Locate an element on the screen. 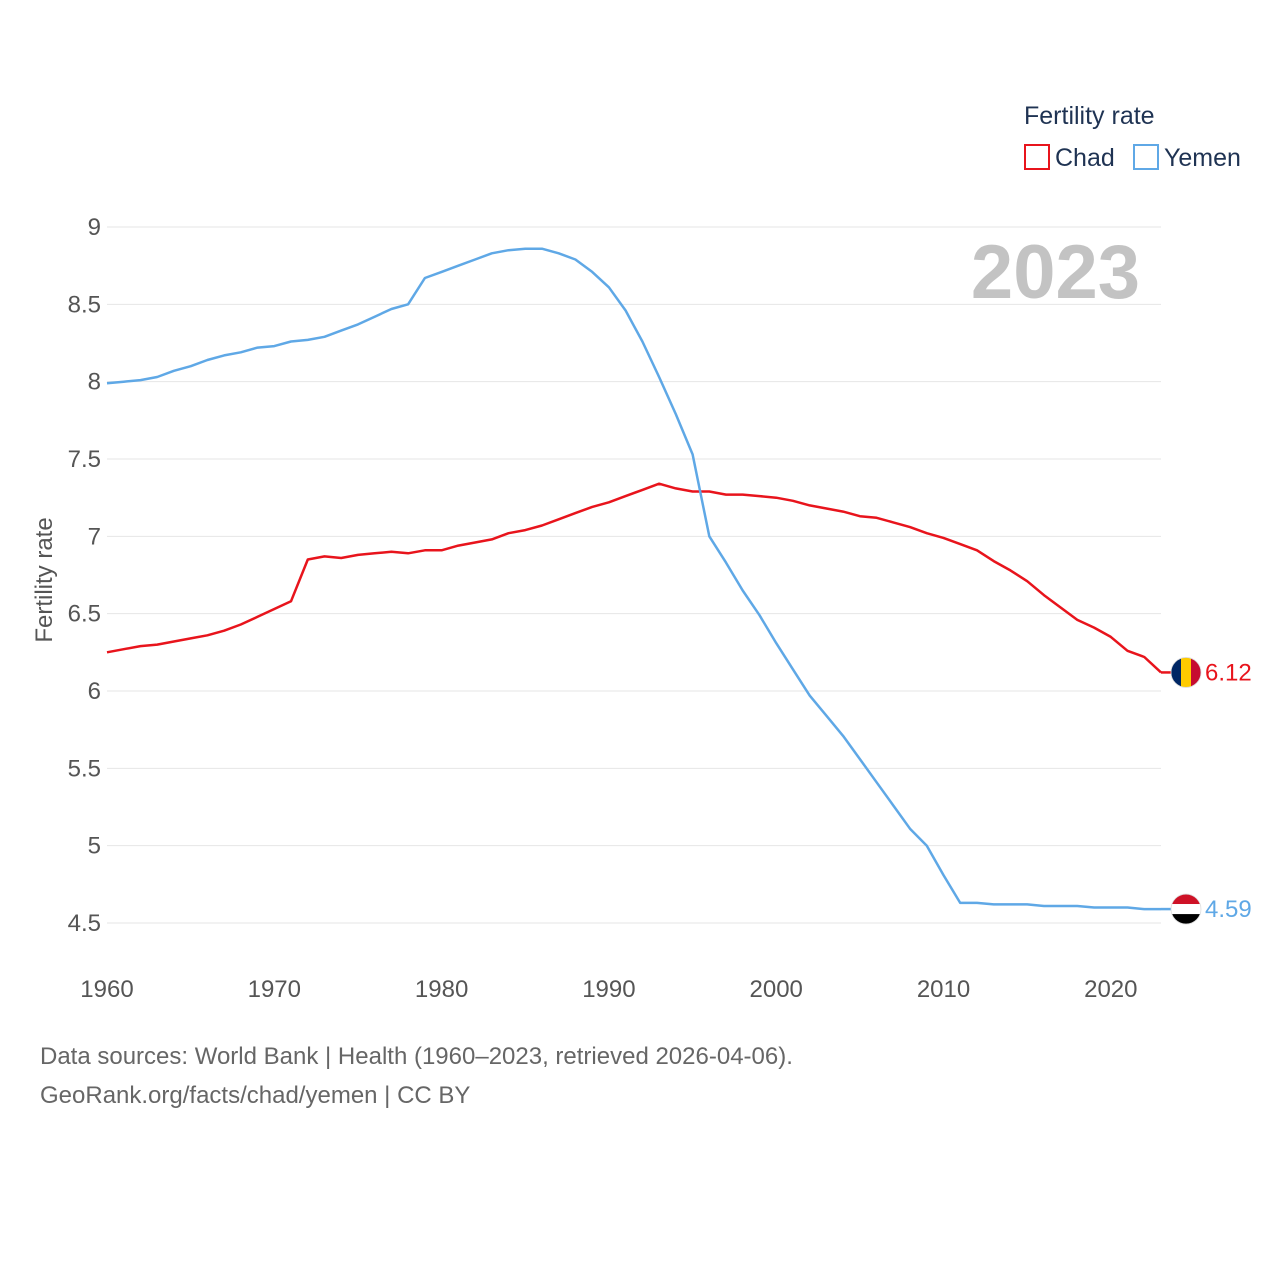 Image resolution: width=1280 pixels, height=1280 pixels. y-tick-label: 8 is located at coordinates (94, 382).